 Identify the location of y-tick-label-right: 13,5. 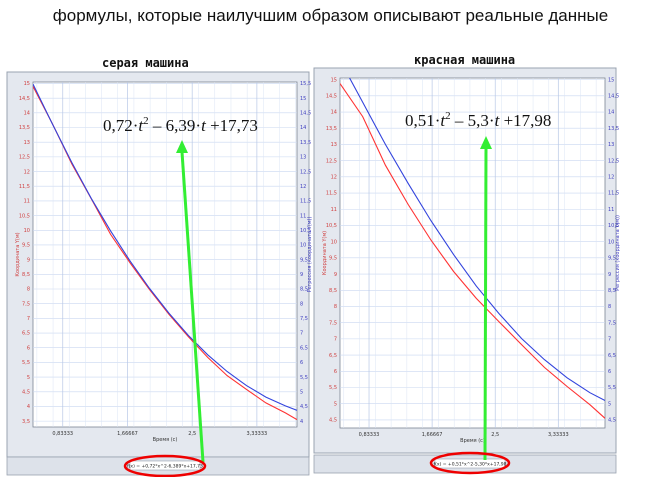
(305, 143).